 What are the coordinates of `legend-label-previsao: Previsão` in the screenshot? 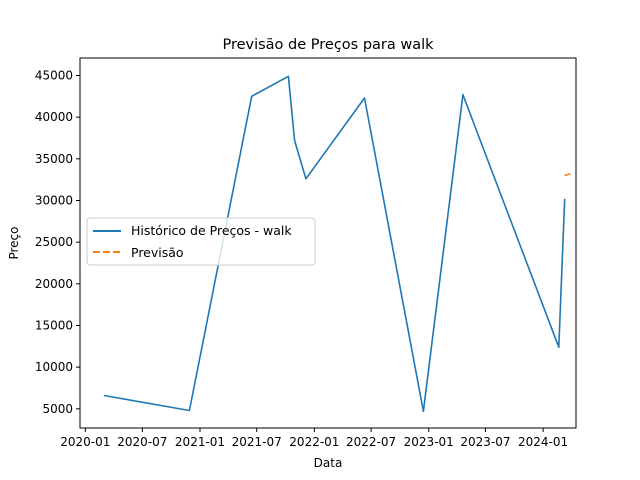 It's located at (157, 252).